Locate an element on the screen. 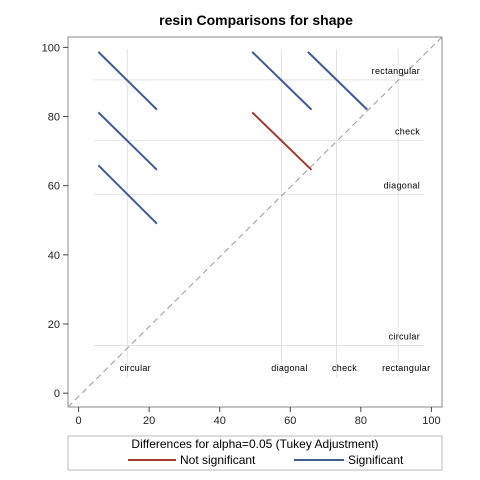 The height and width of the screenshot is (480, 480). x-level-labels: circular diagonal check rectangular is located at coordinates (275, 368).